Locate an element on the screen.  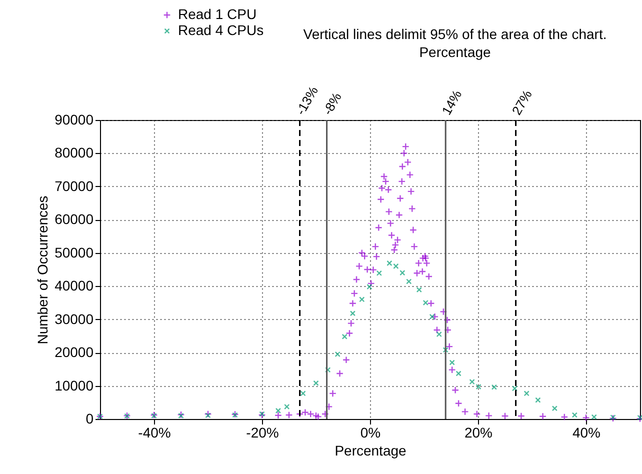
x-axis-title: Percentage is located at coordinates (370, 450).